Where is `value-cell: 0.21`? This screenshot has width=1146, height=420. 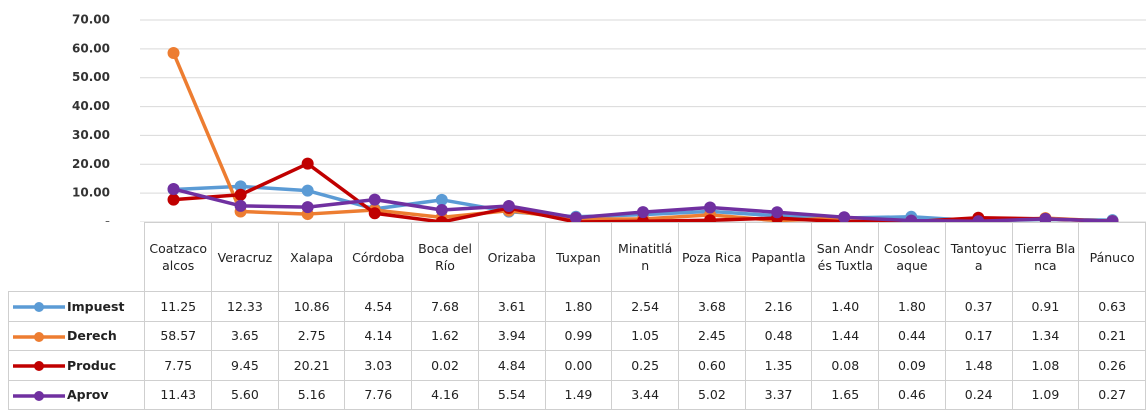 value-cell: 0.21 is located at coordinates (1112, 335).